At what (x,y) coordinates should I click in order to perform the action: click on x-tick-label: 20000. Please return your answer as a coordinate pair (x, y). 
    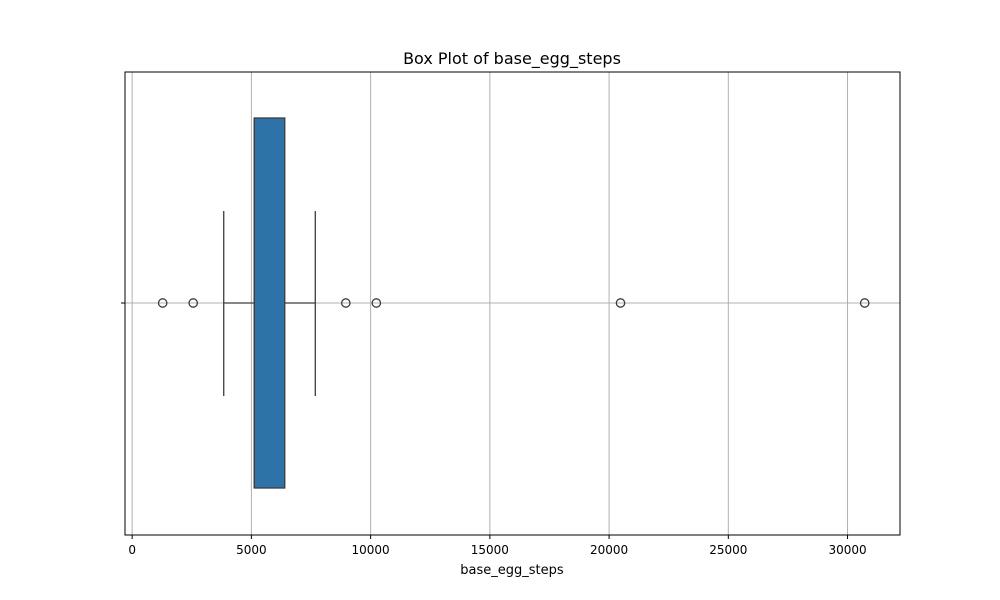
    Looking at the image, I should click on (609, 550).